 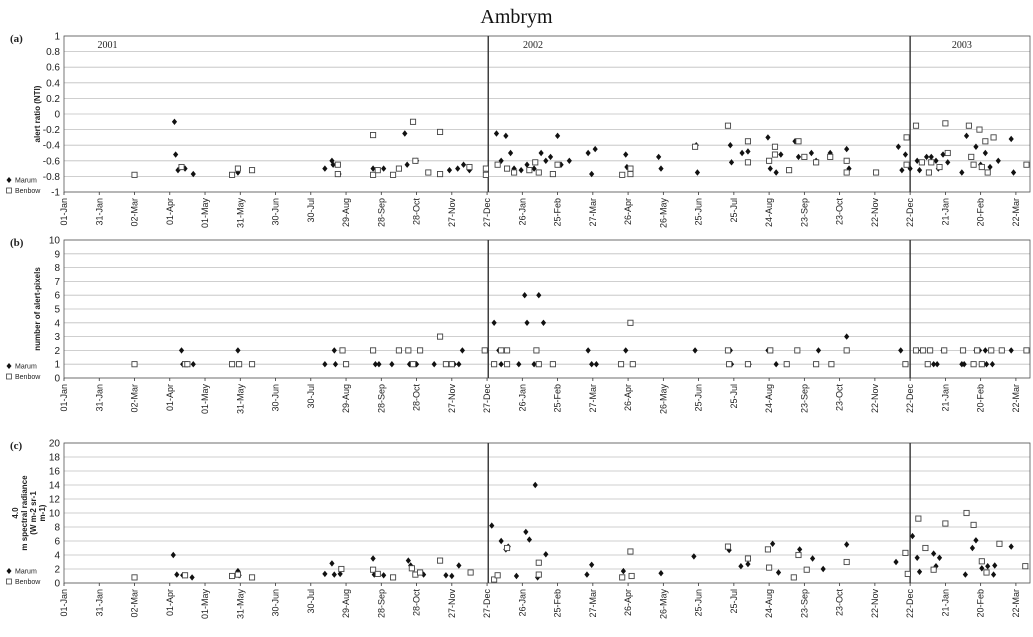 I want to click on legend-label-benbow: Benbow, so click(x=28, y=582).